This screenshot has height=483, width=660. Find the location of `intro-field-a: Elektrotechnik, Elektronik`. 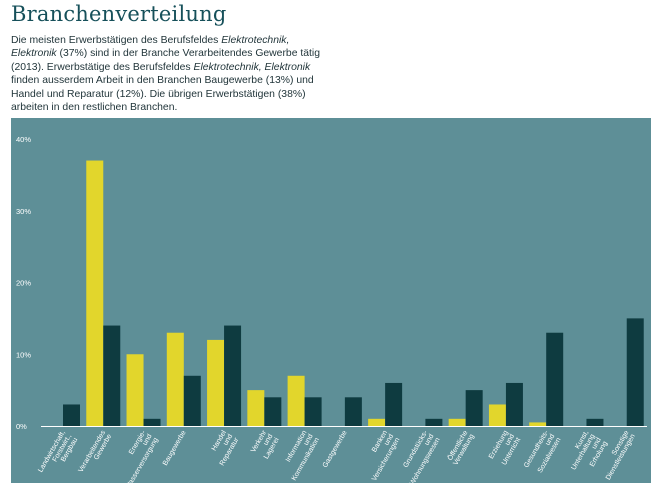

intro-field-a: Elektrotechnik, Elektronik is located at coordinates (150, 47).